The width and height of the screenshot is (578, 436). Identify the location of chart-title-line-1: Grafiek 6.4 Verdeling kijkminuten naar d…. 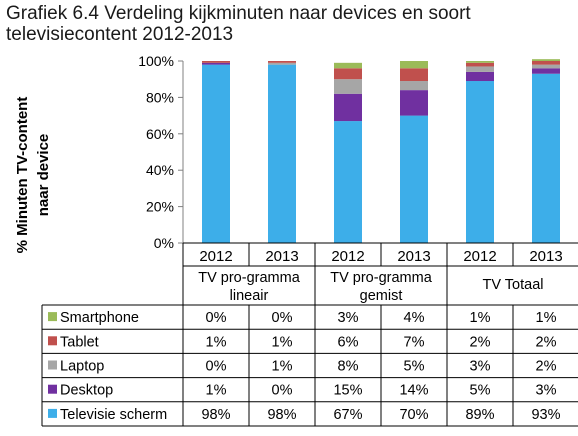
(238, 13).